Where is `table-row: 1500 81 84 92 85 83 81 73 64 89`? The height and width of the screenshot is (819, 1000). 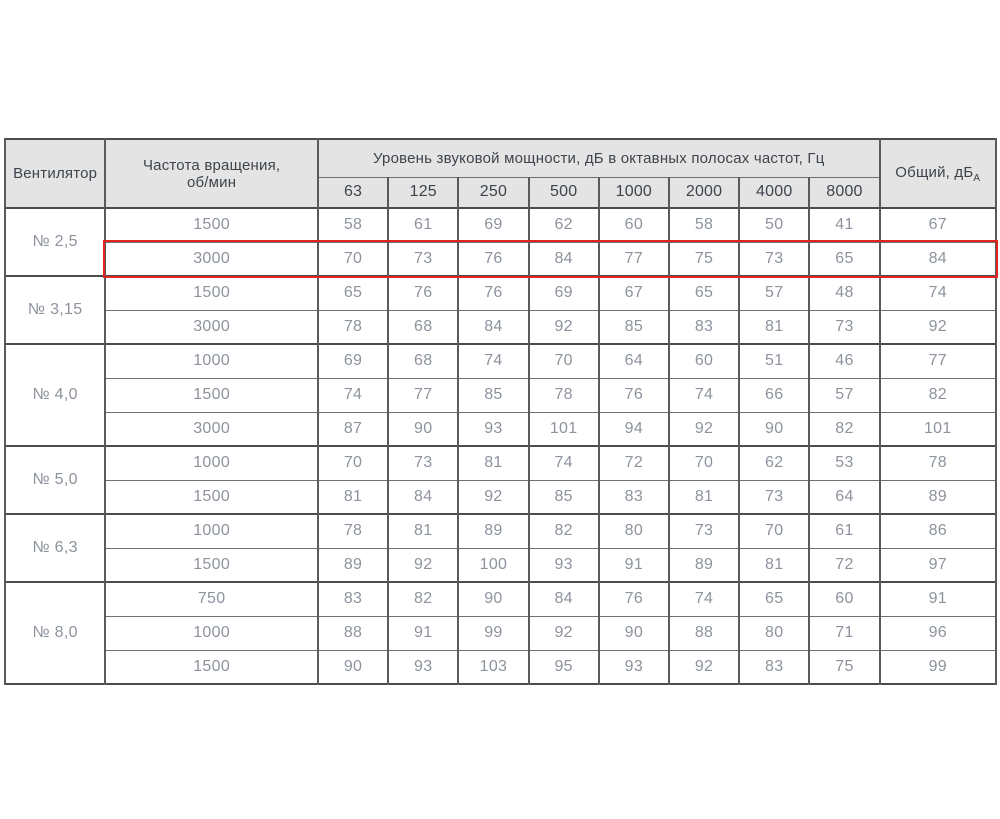
table-row: 1500 81 84 92 85 83 81 73 64 89 is located at coordinates (501, 497).